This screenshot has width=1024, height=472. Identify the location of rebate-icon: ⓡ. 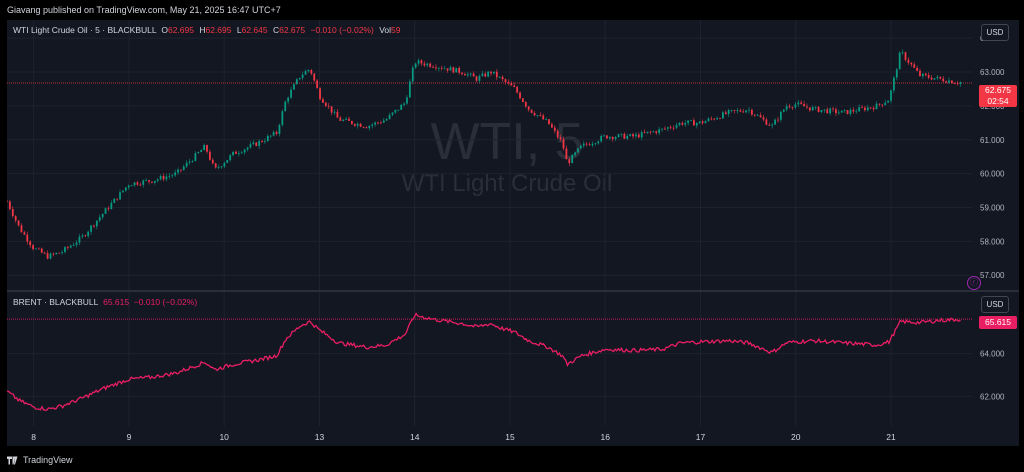
(974, 283).